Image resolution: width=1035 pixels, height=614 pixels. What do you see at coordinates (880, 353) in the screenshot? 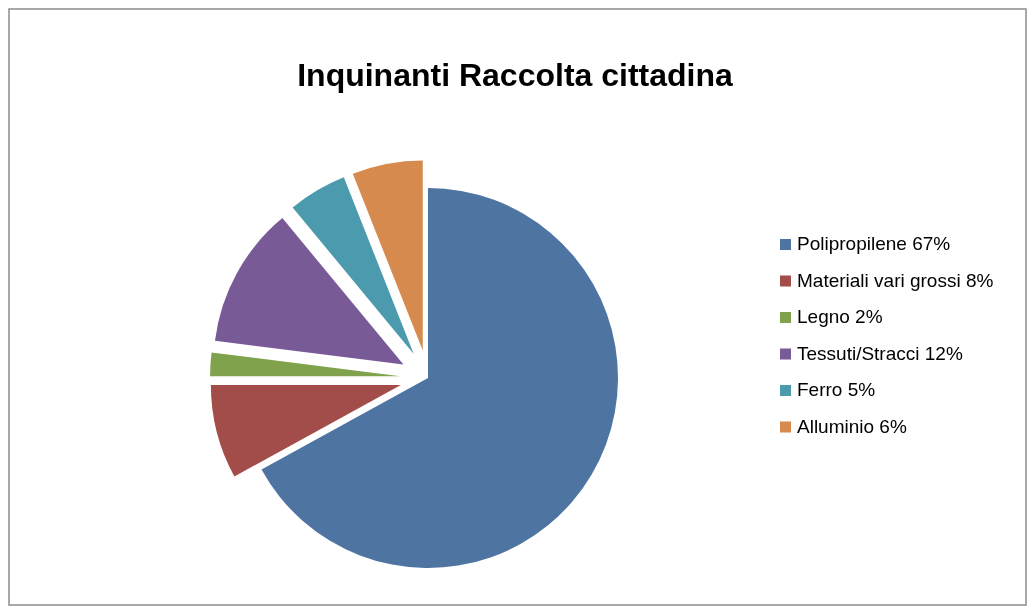
I see `legend-label: Tessuti/Stracci 12%` at bounding box center [880, 353].